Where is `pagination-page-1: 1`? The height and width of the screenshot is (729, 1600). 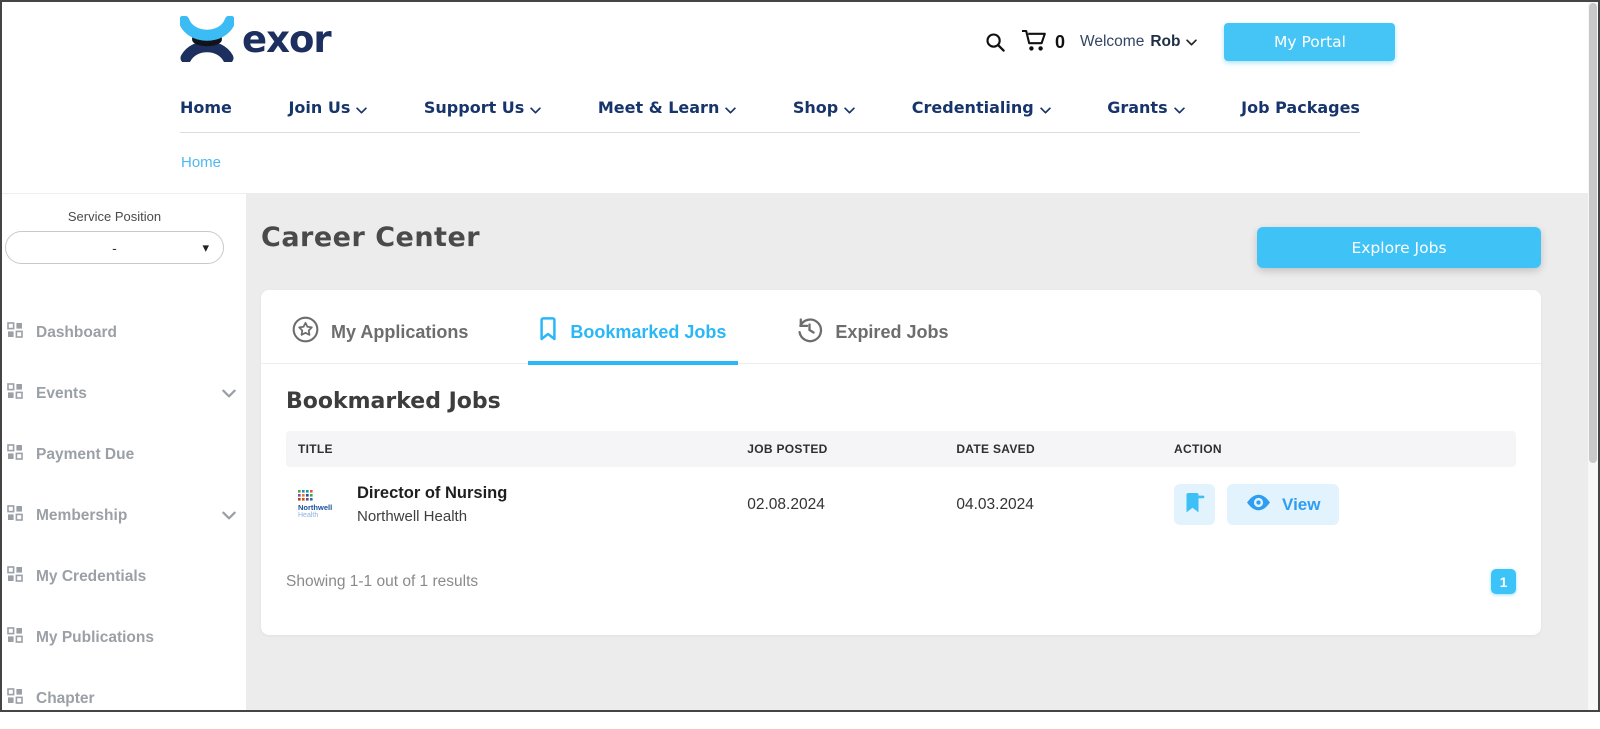 pagination-page-1: 1 is located at coordinates (1503, 581).